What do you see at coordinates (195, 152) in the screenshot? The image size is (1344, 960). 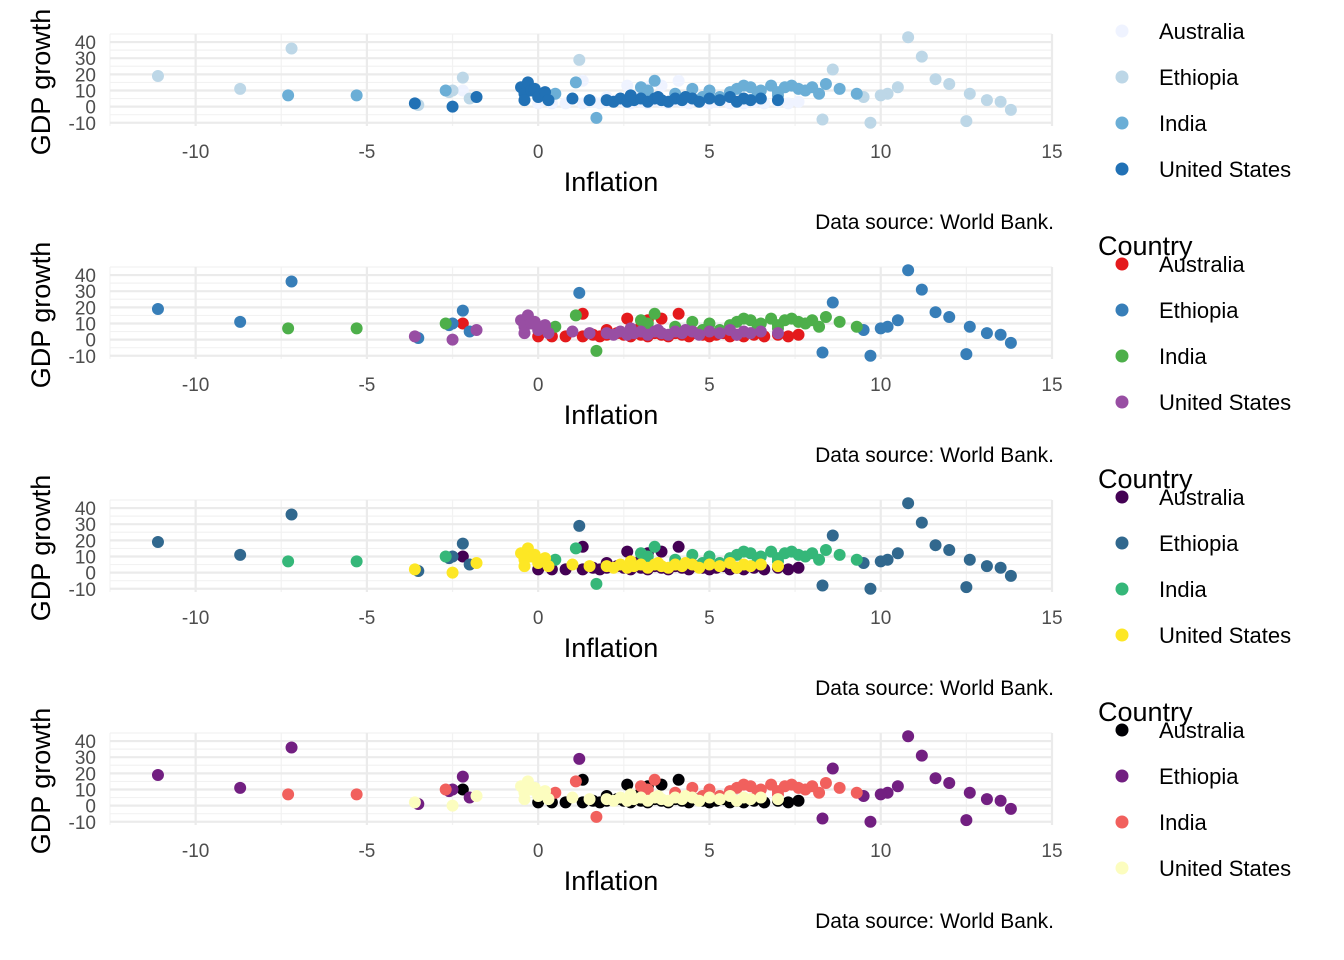 I see `x-tick-label: -10` at bounding box center [195, 152].